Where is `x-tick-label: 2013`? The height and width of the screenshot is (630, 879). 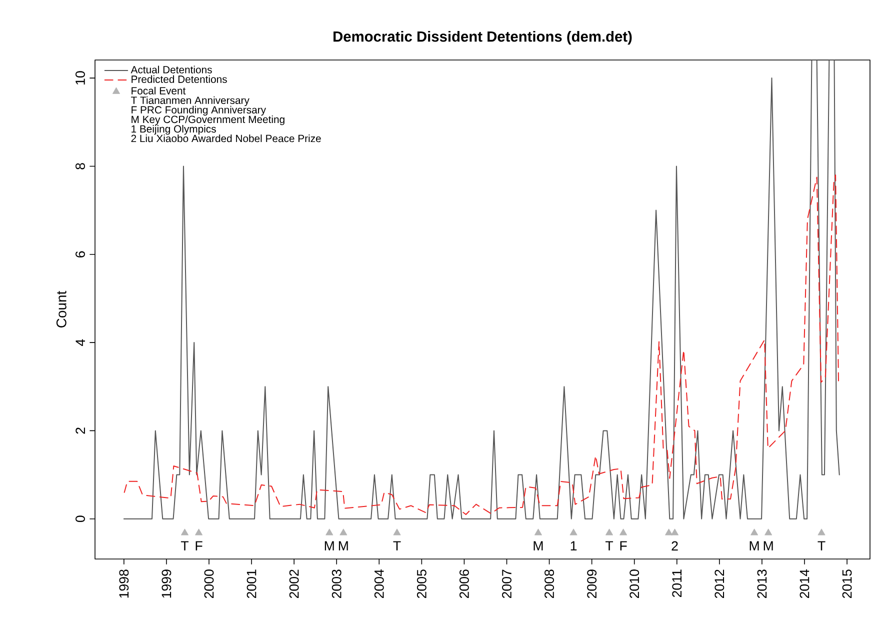 x-tick-label: 2013 is located at coordinates (762, 584).